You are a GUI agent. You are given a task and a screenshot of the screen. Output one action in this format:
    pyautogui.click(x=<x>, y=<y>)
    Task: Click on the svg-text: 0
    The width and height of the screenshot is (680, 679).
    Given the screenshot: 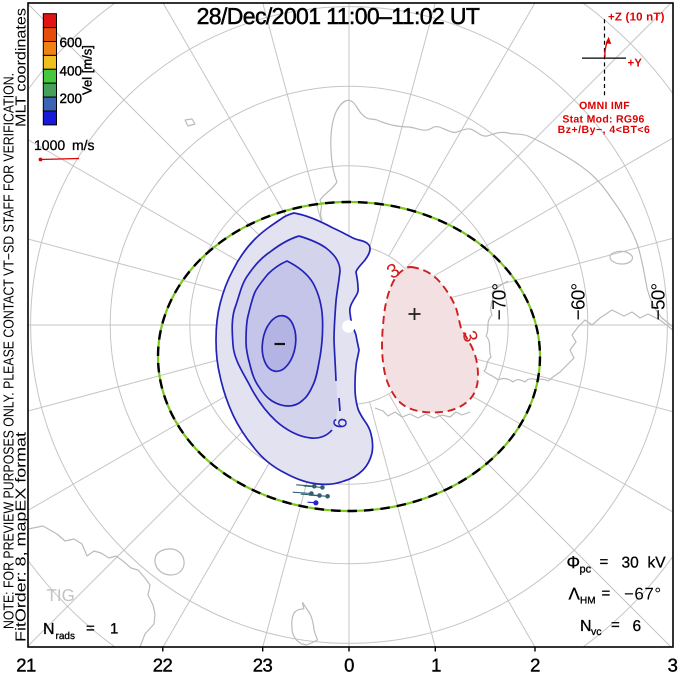 What is the action you would take?
    pyautogui.click(x=349, y=665)
    